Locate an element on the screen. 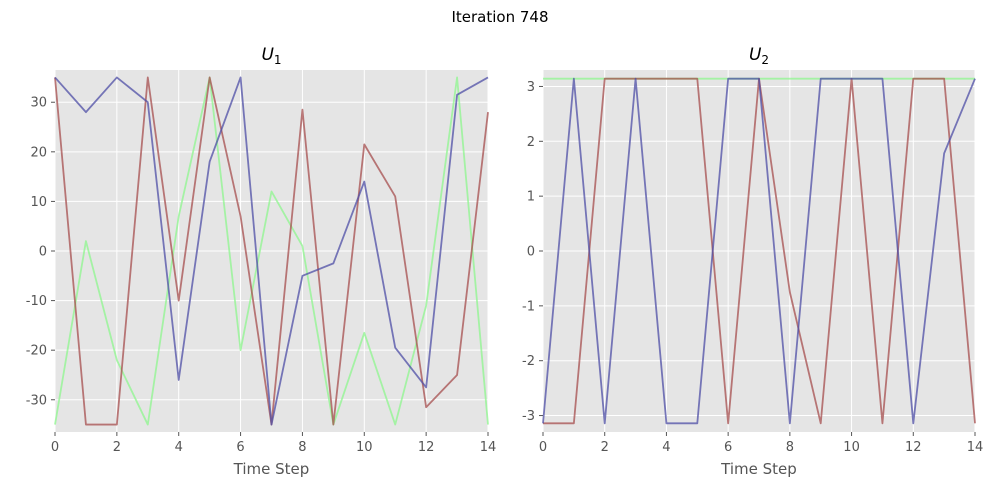  plot-title: U2 is located at coordinates (759, 56).